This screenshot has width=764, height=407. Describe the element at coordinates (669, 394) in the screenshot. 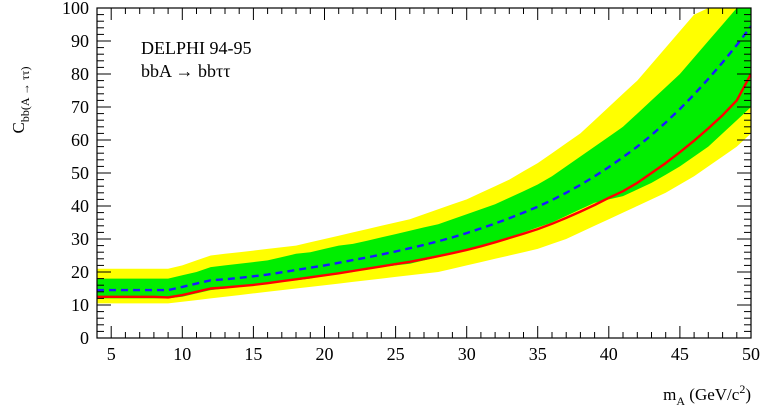

I see `x-axis-title-main: m` at that location.